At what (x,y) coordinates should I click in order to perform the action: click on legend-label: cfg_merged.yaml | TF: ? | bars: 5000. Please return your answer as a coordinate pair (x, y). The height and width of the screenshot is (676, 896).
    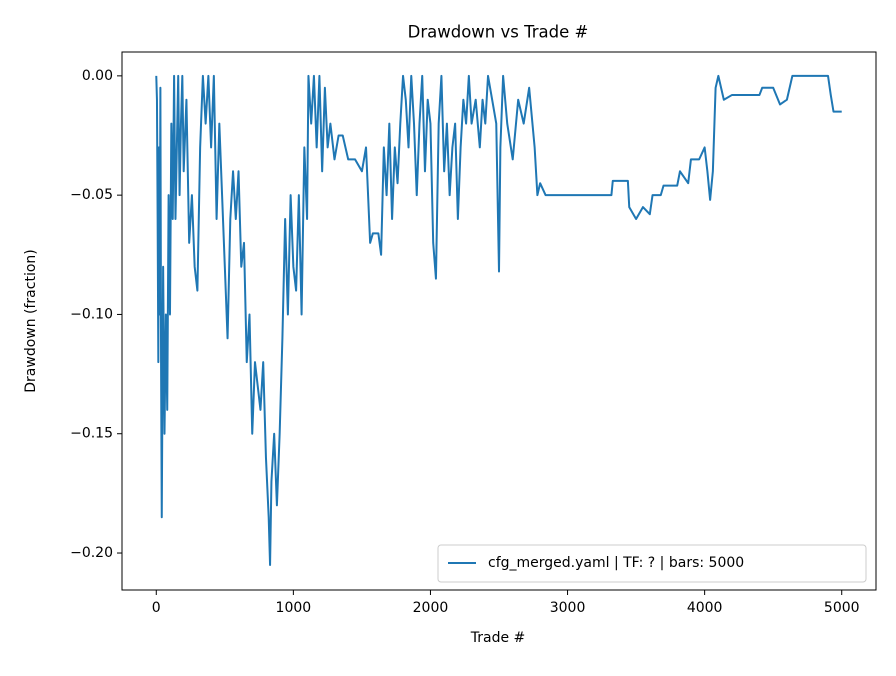
    Looking at the image, I should click on (616, 563).